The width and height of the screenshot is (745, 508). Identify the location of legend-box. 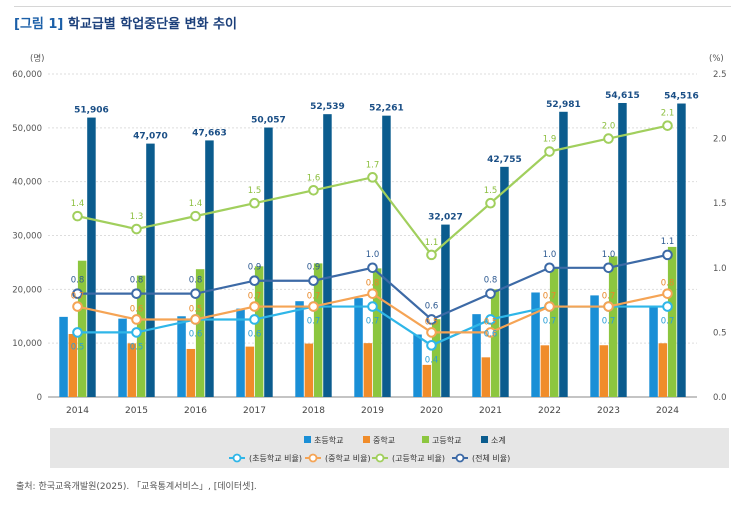
(389, 448).